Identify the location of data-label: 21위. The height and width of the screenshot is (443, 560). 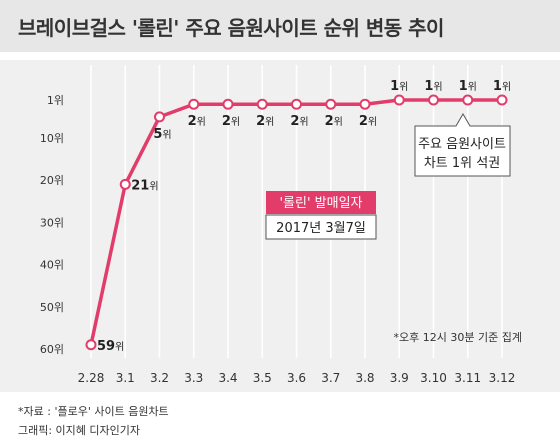
(144, 185).